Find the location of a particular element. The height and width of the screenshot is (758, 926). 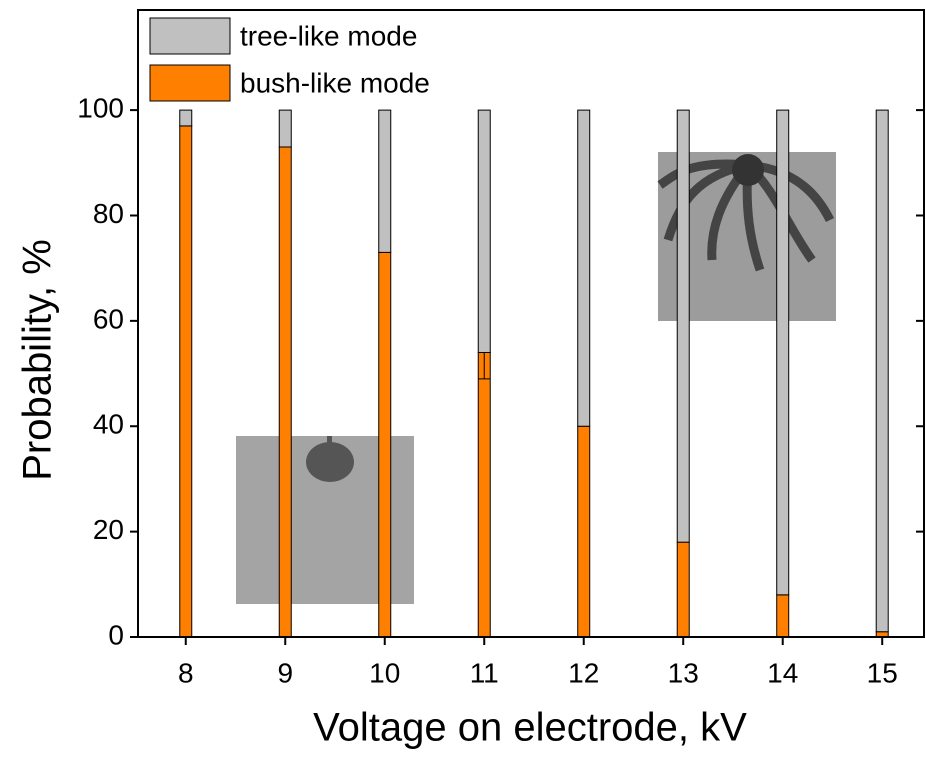

y-tick-label: 100 is located at coordinates (100, 107).